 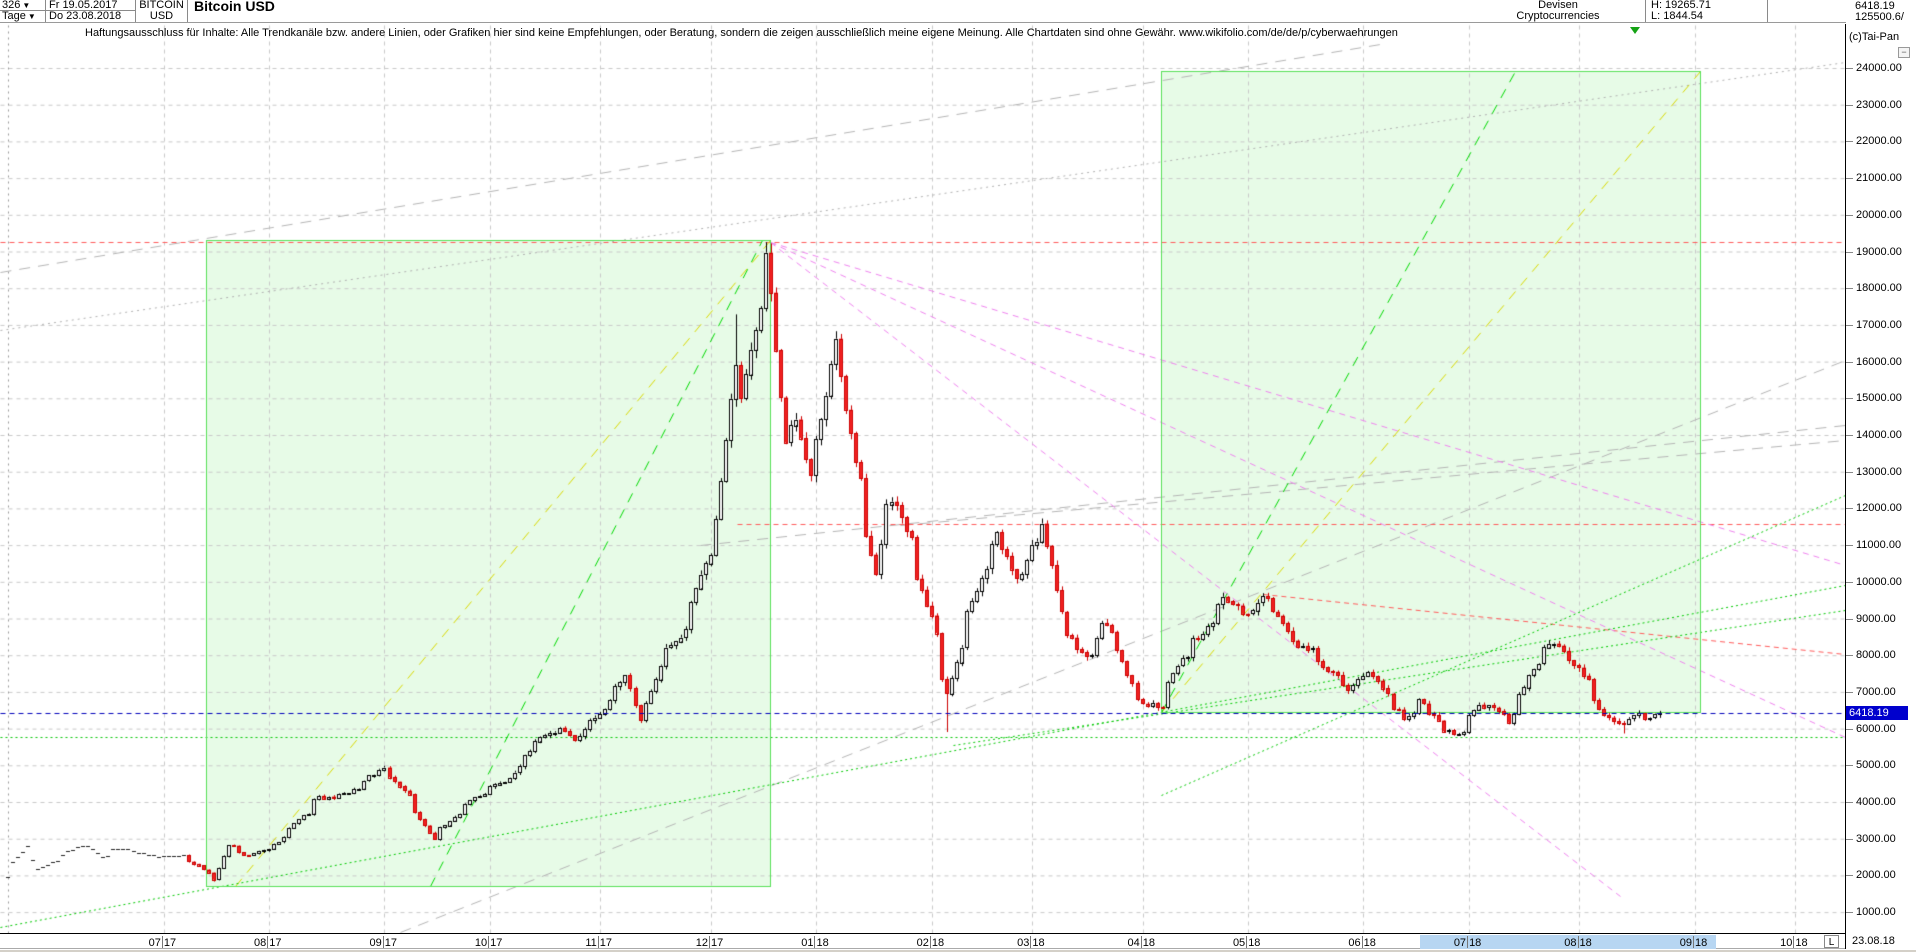 What do you see at coordinates (1879, 435) in the screenshot?
I see `price-axis-label: 14000.00` at bounding box center [1879, 435].